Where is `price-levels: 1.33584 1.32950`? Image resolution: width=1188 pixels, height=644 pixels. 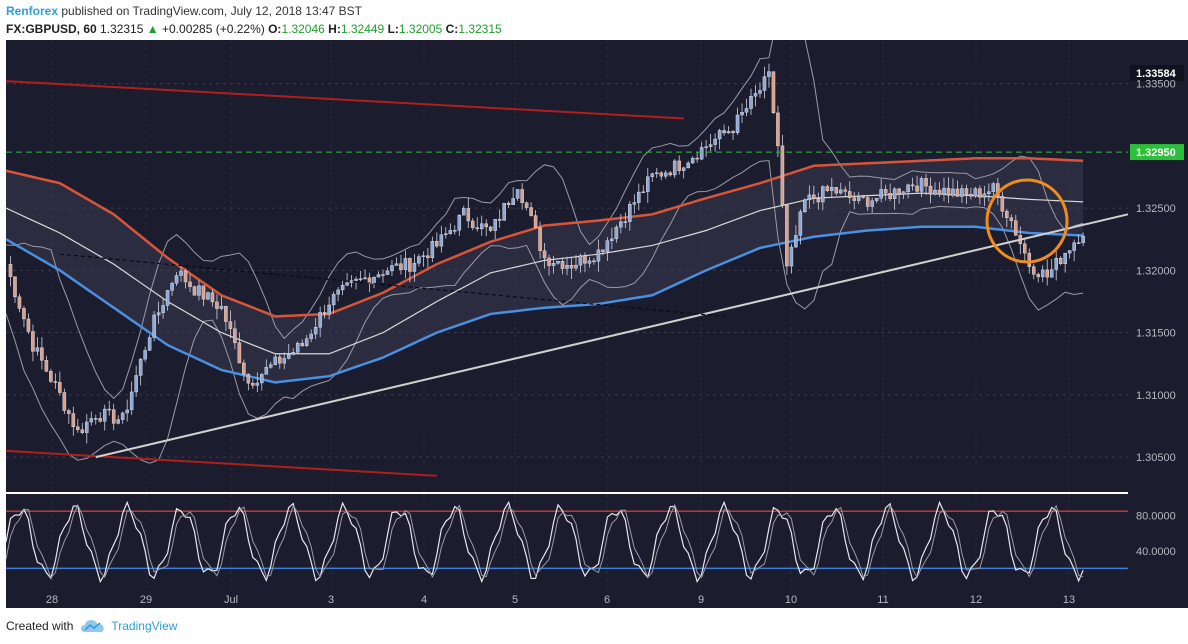 price-levels: 1.33584 1.32950 is located at coordinates (595, 113).